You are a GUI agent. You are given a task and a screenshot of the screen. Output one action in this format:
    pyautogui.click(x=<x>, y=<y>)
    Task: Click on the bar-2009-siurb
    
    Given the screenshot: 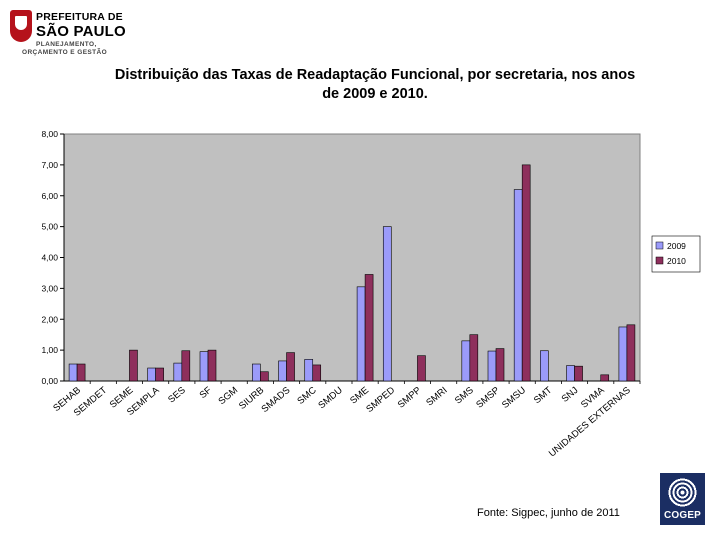 What is the action you would take?
    pyautogui.click(x=256, y=372)
    